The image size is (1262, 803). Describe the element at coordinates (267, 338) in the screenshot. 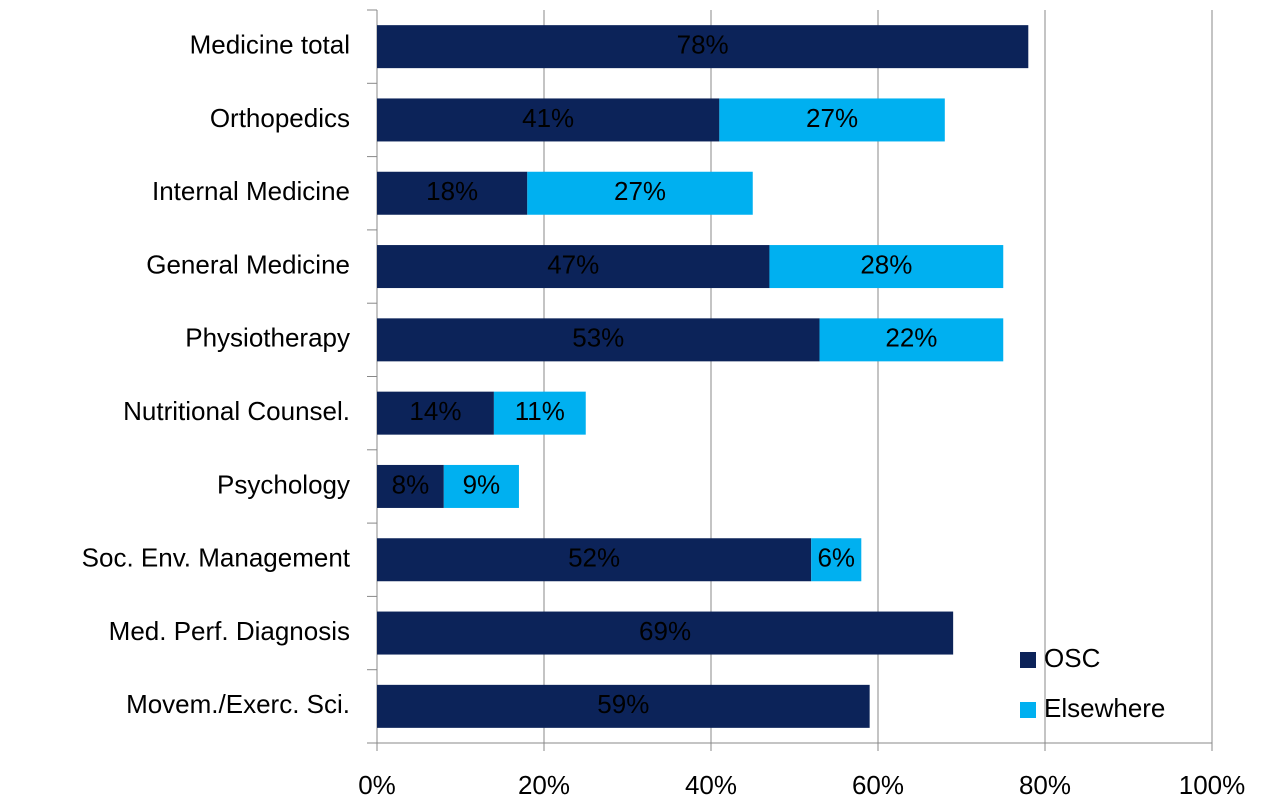

I see `y-tick-label: Physiotherapy` at that location.